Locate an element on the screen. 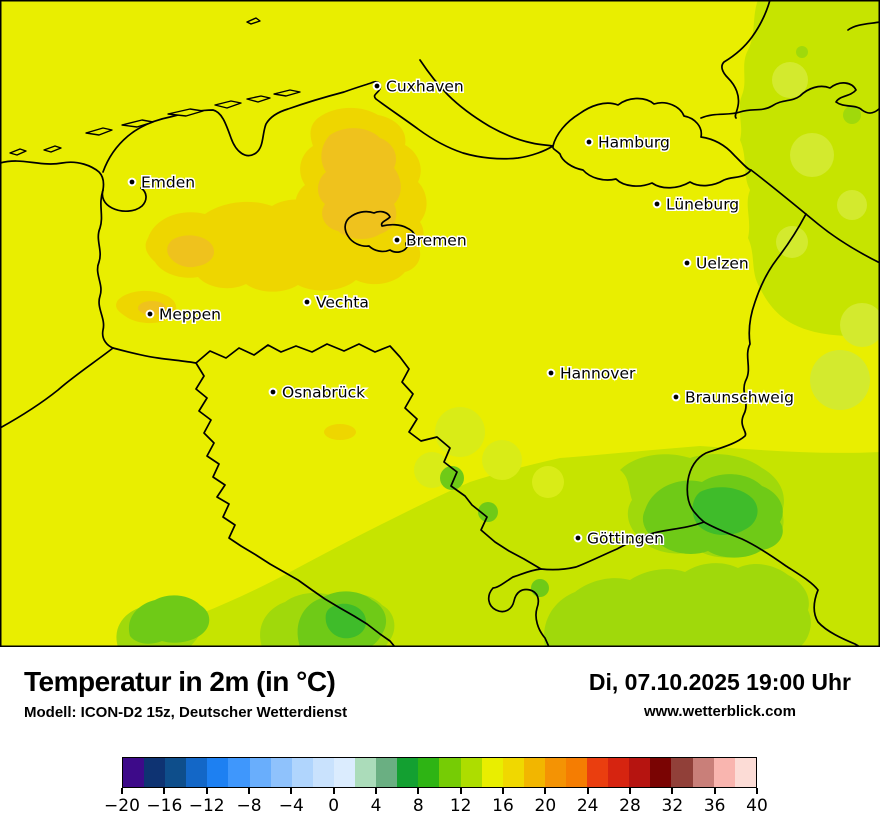 The width and height of the screenshot is (880, 830). city-label-vechta: Vechta is located at coordinates (342, 303).